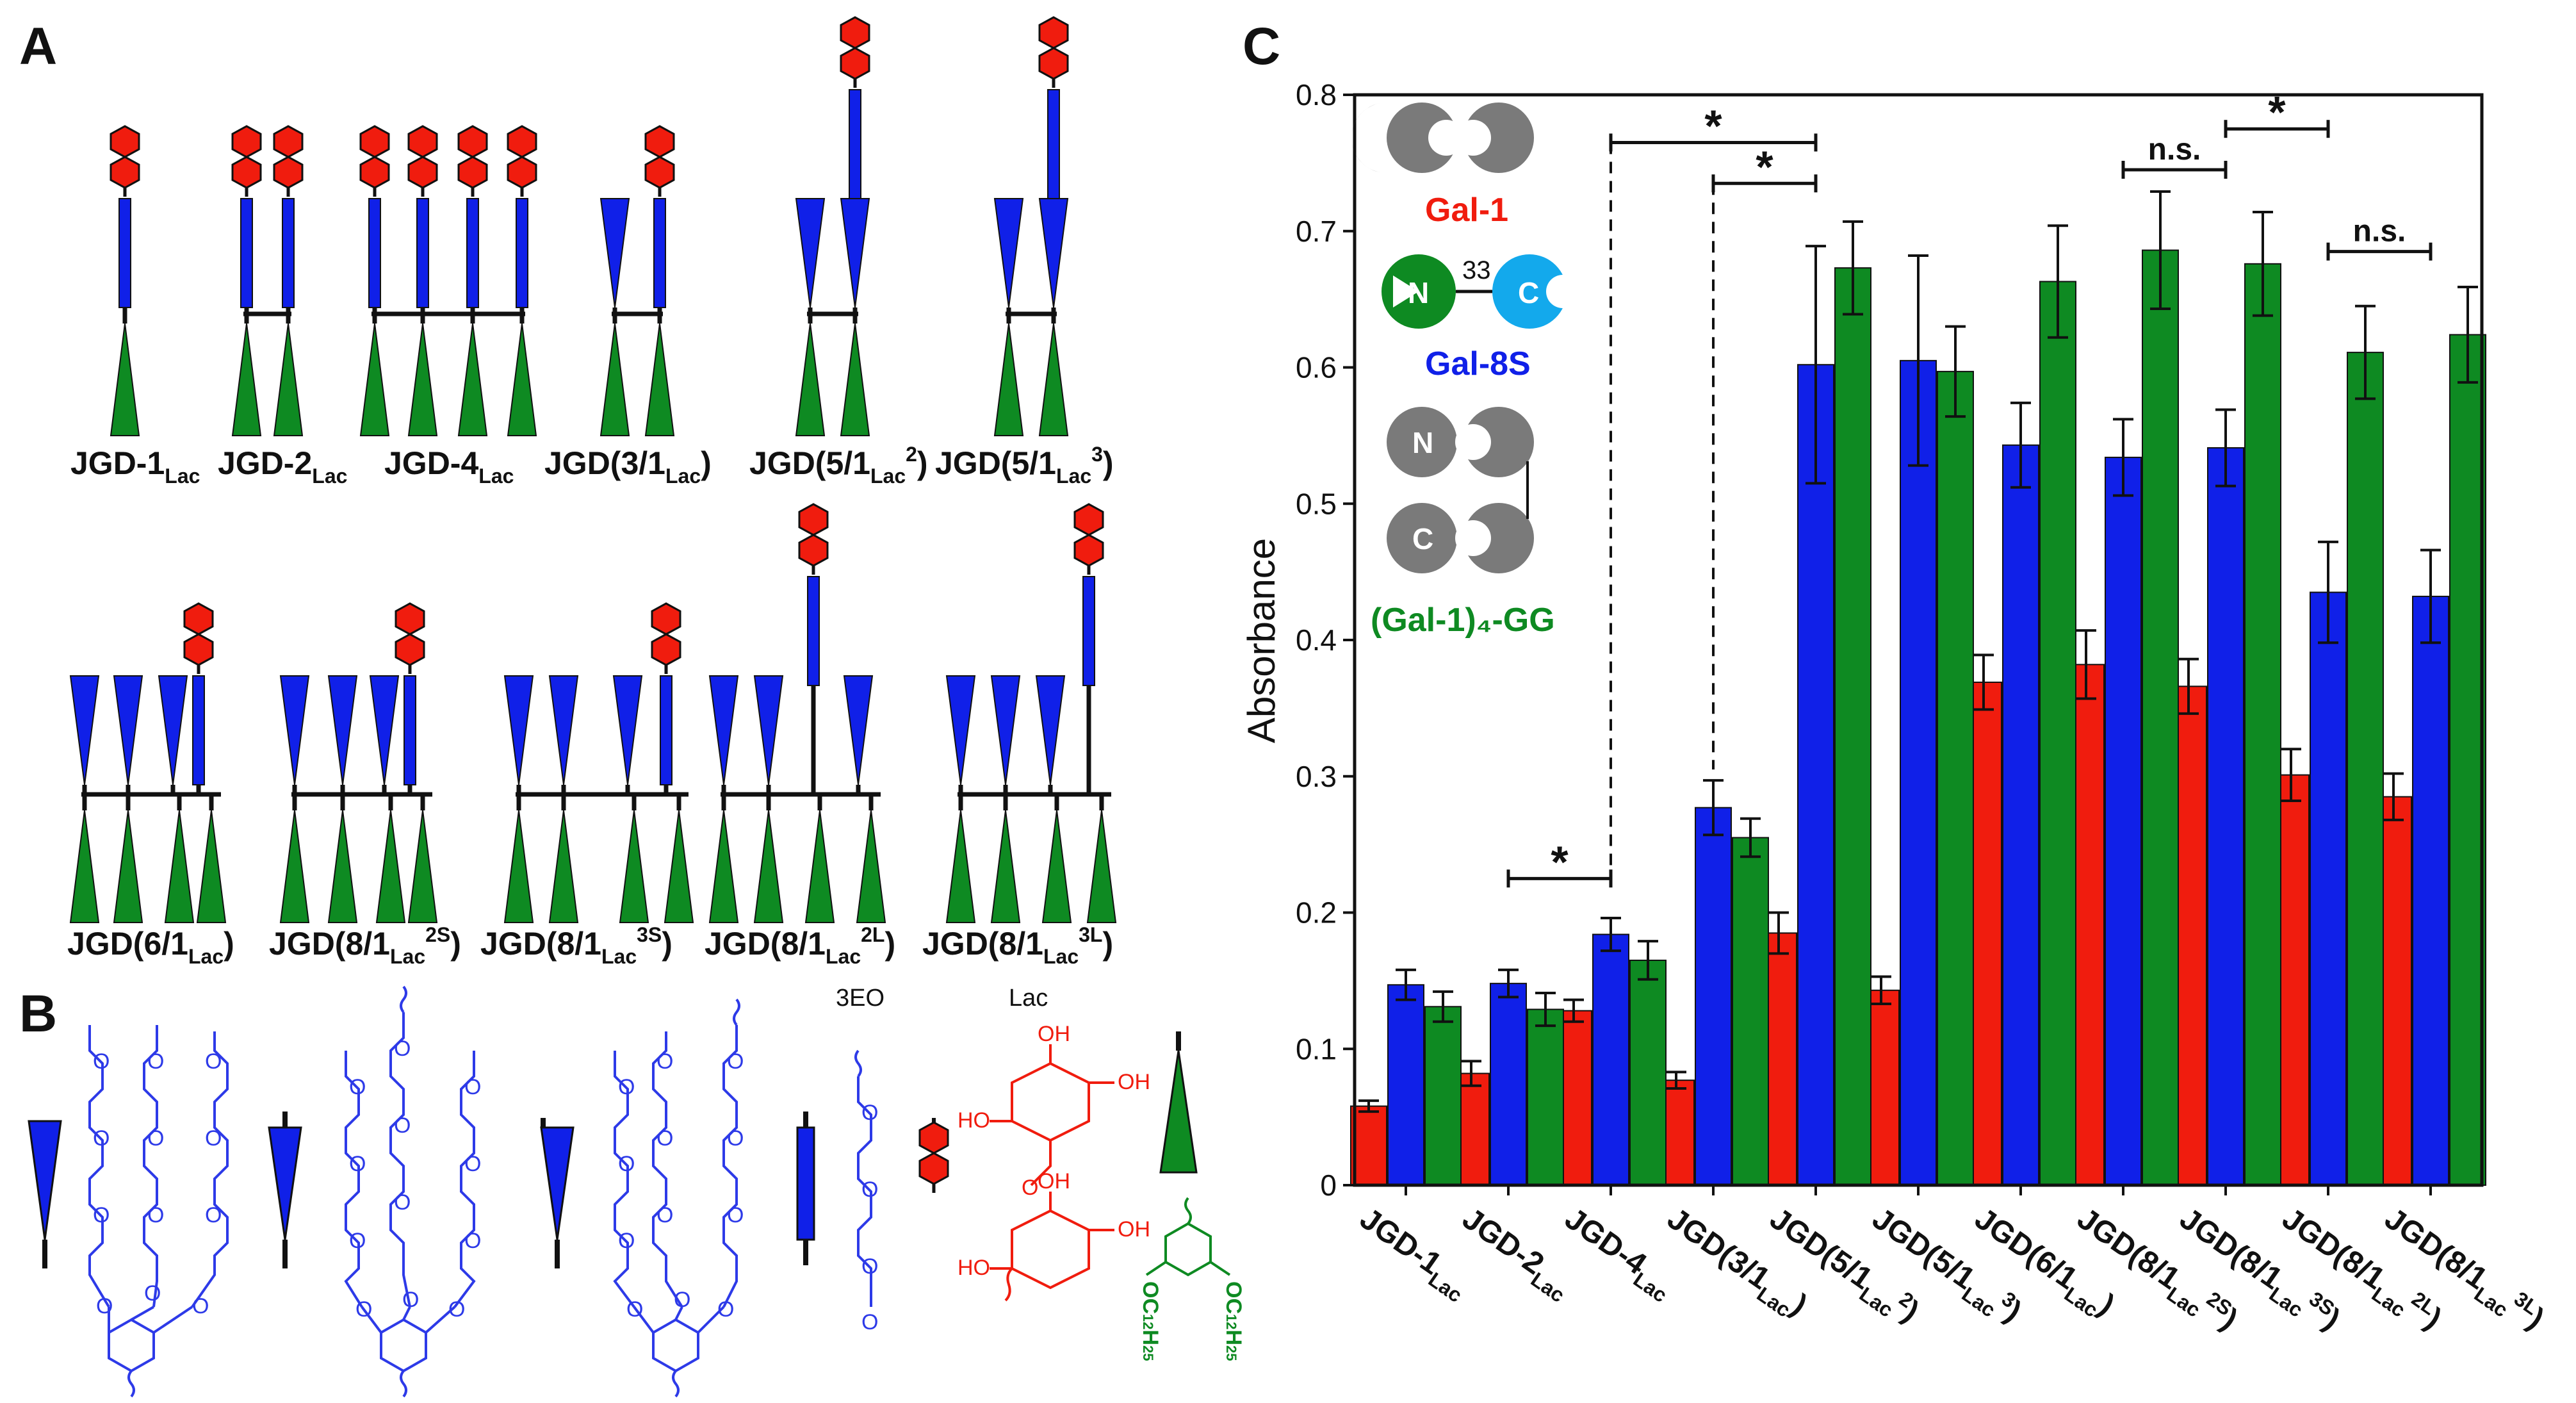 The height and width of the screenshot is (1403, 2576). What do you see at coordinates (1316, 367) in the screenshot?
I see `y-tick-label: 0.6` at bounding box center [1316, 367].